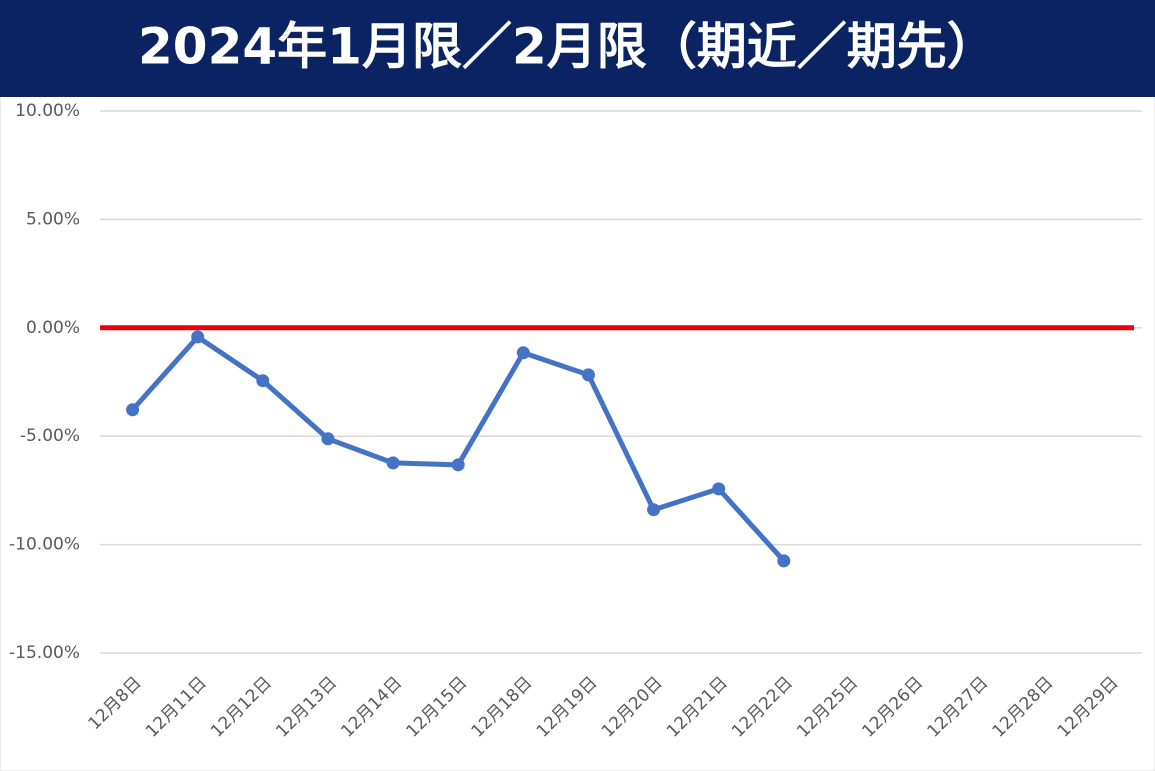 This screenshot has width=1155, height=771. I want to click on chart-title: 2024年1月限／2月限（期近／期先）, so click(567, 47).